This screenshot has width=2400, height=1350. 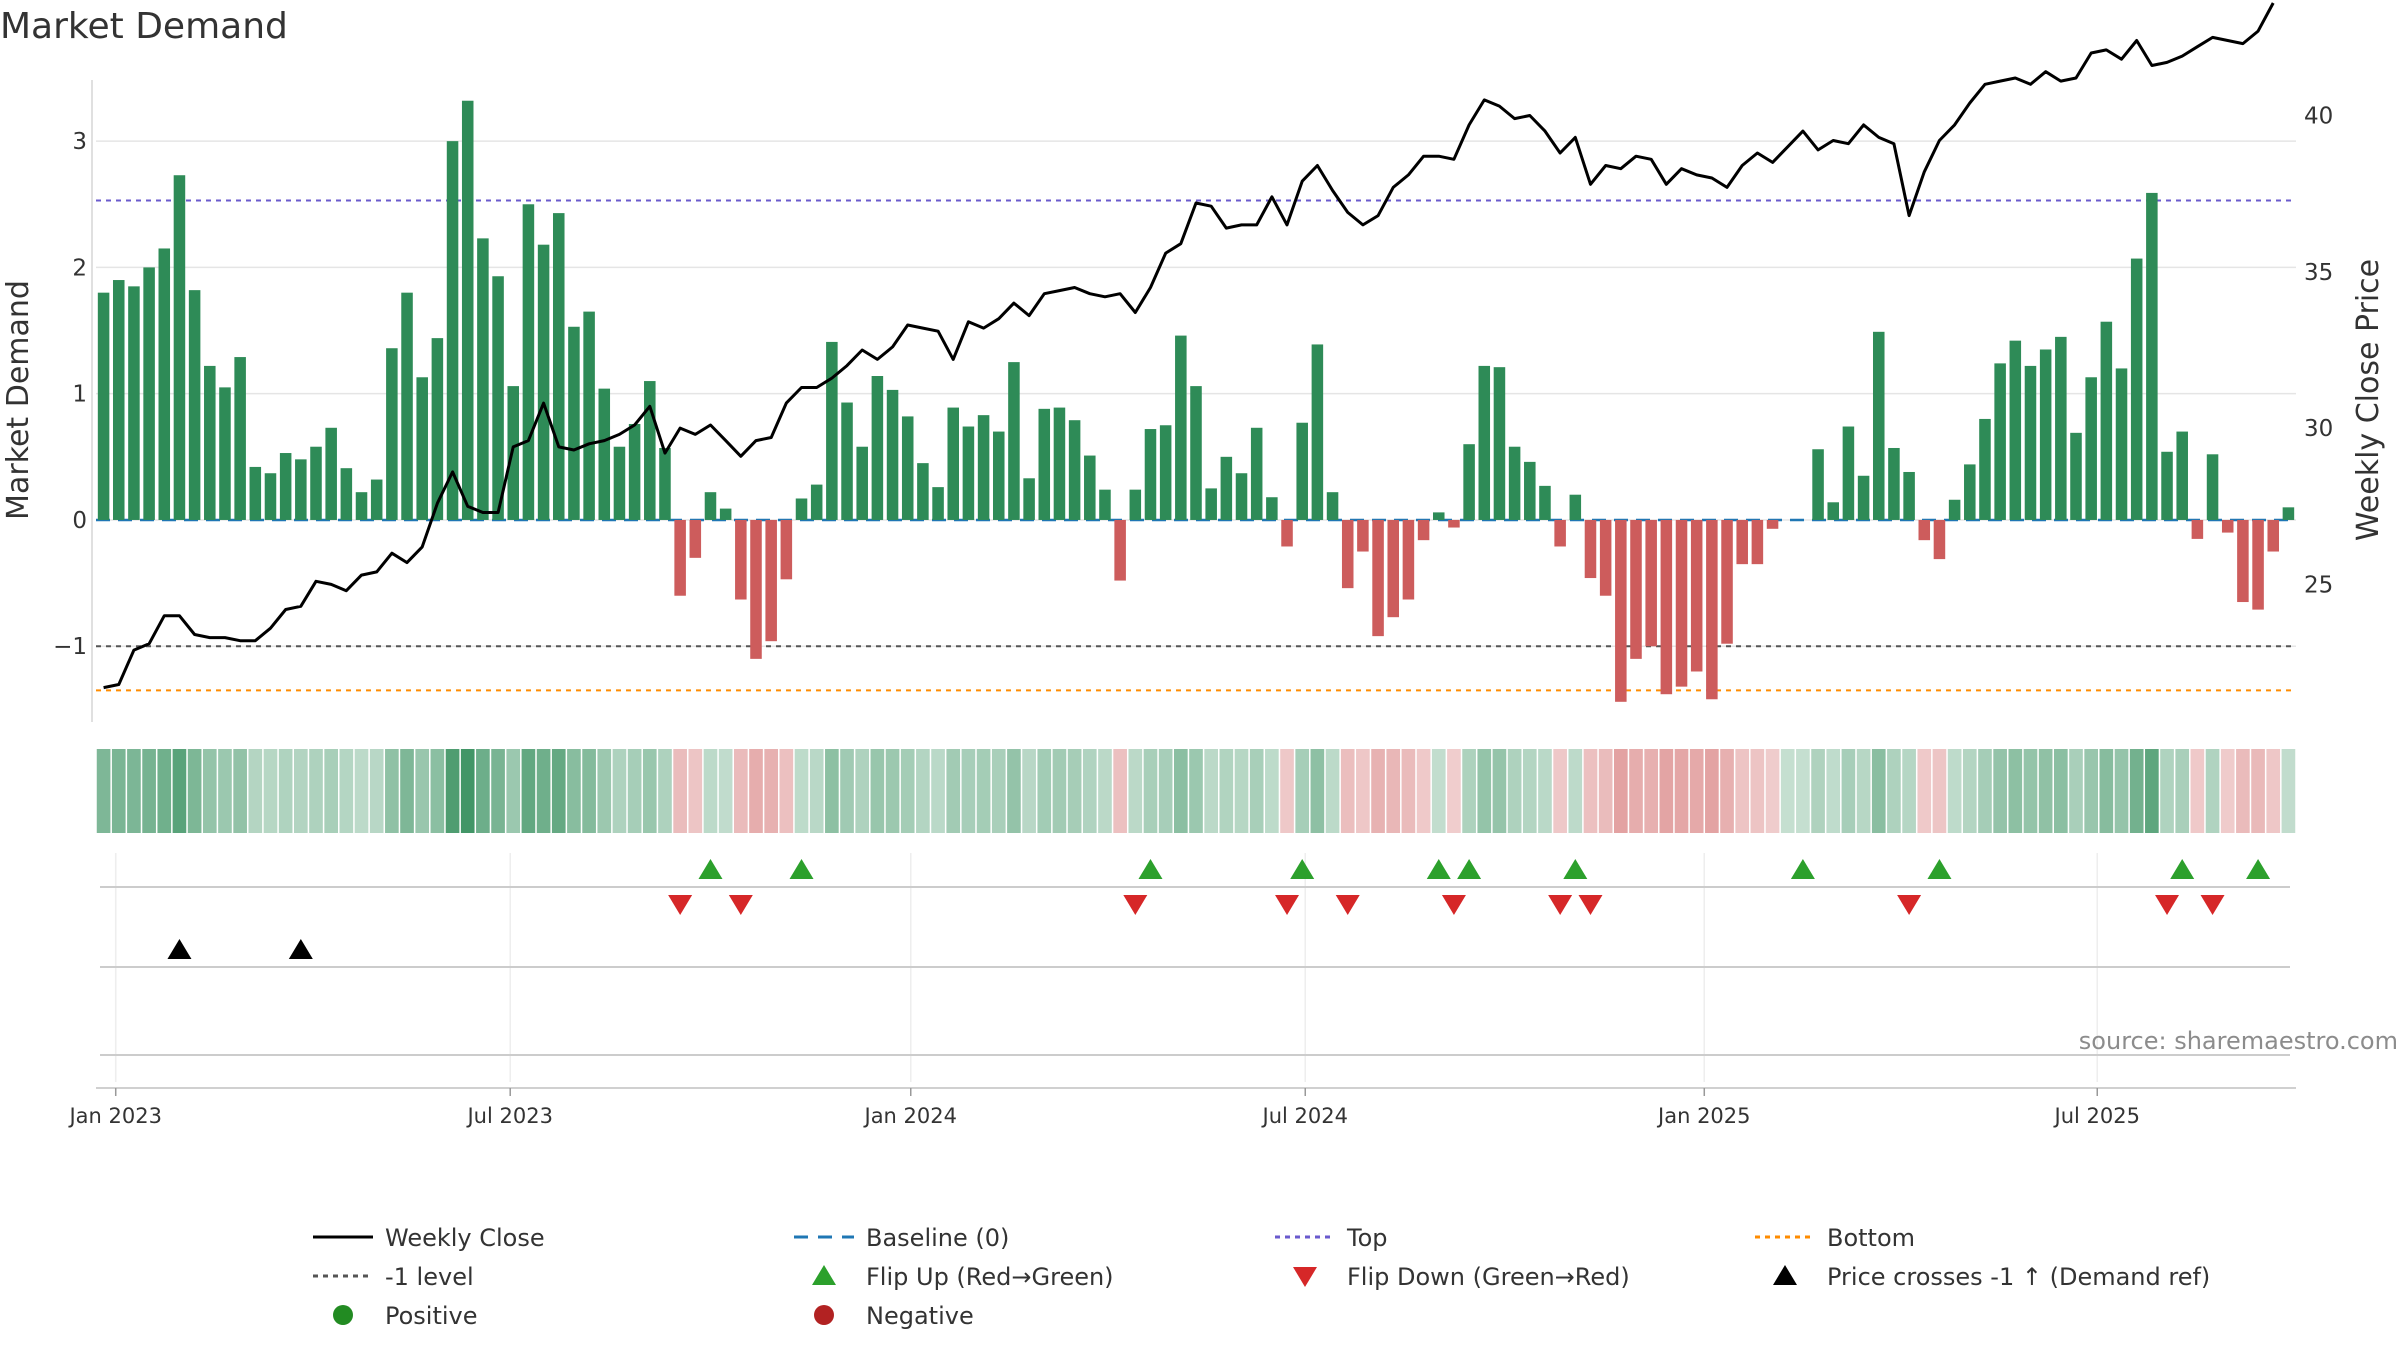 What do you see at coordinates (79, 395) in the screenshot?
I see `y-tick-label: 1` at bounding box center [79, 395].